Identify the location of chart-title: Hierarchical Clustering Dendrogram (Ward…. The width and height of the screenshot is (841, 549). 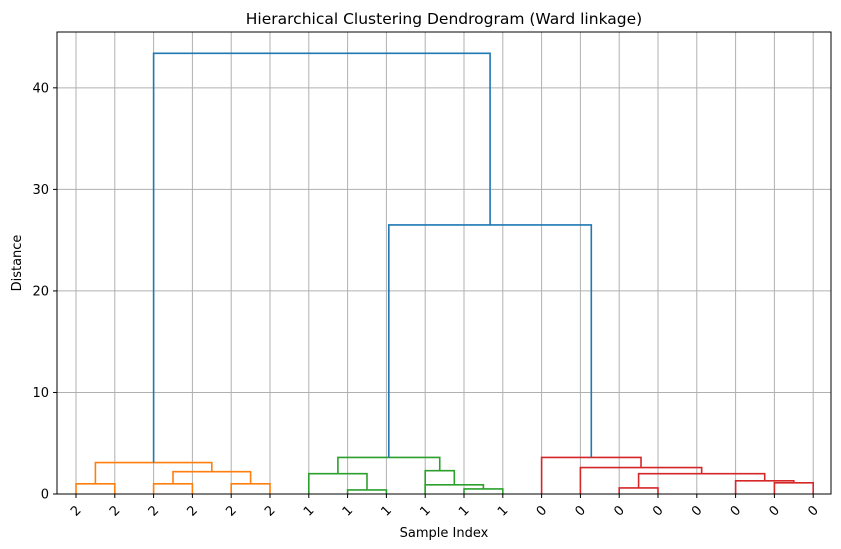
(444, 19).